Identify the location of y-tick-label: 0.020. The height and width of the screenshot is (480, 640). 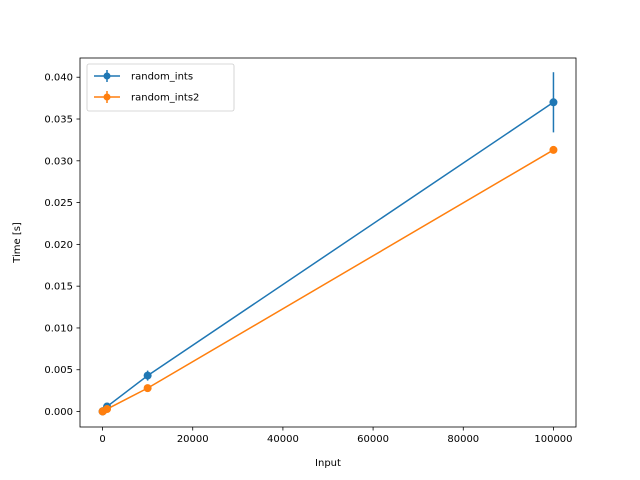
(58, 245).